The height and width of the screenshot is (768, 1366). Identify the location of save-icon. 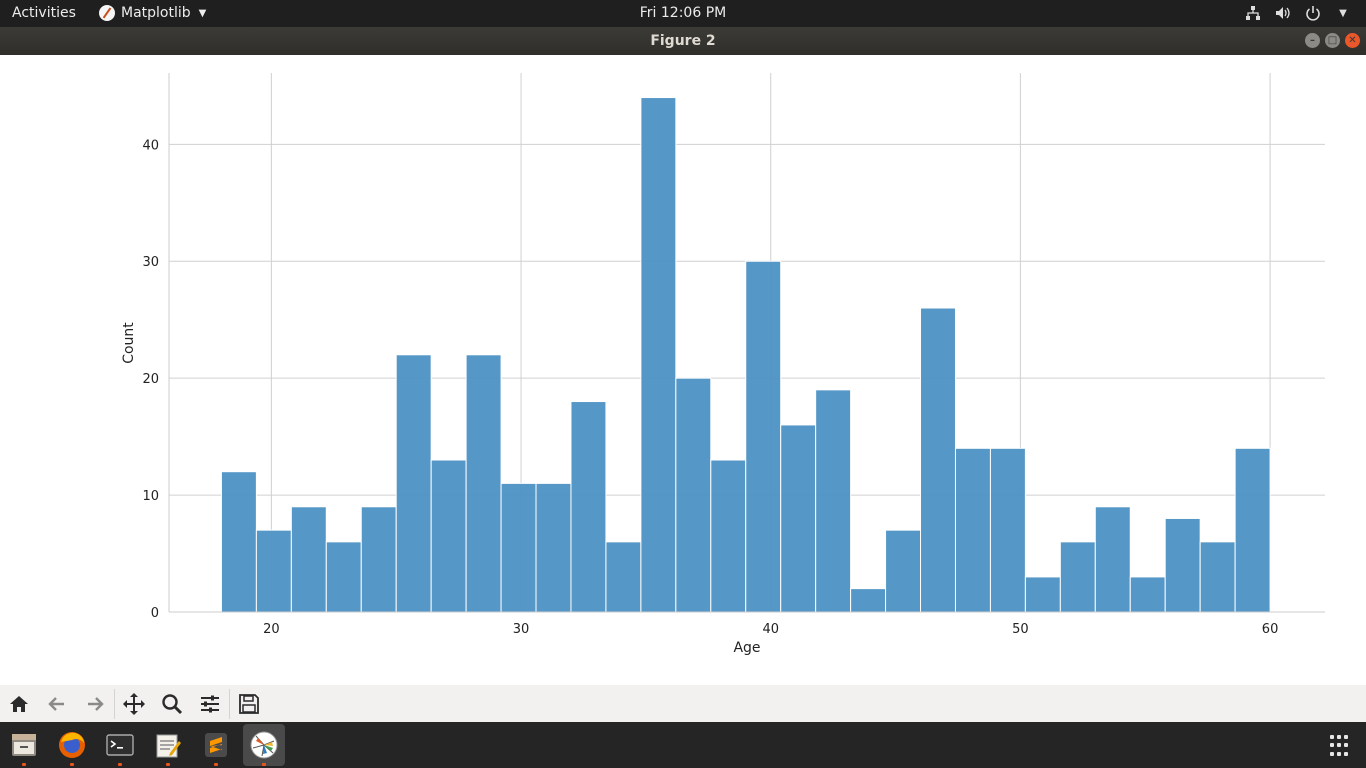
(249, 703).